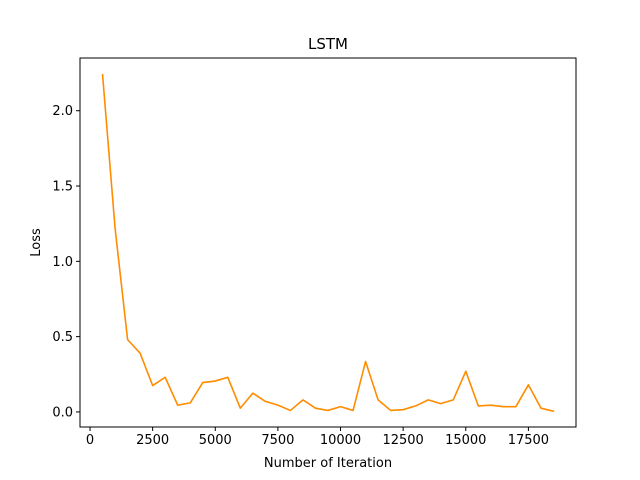  What do you see at coordinates (62, 111) in the screenshot?
I see `y-tick-label: 2.0` at bounding box center [62, 111].